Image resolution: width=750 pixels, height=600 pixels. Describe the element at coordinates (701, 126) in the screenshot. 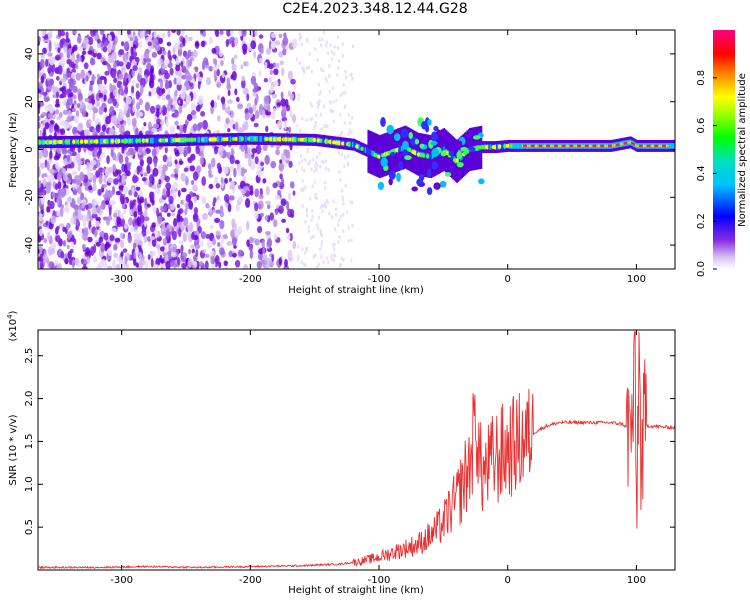

I see `colorbar-tick-label: 0.6` at that location.